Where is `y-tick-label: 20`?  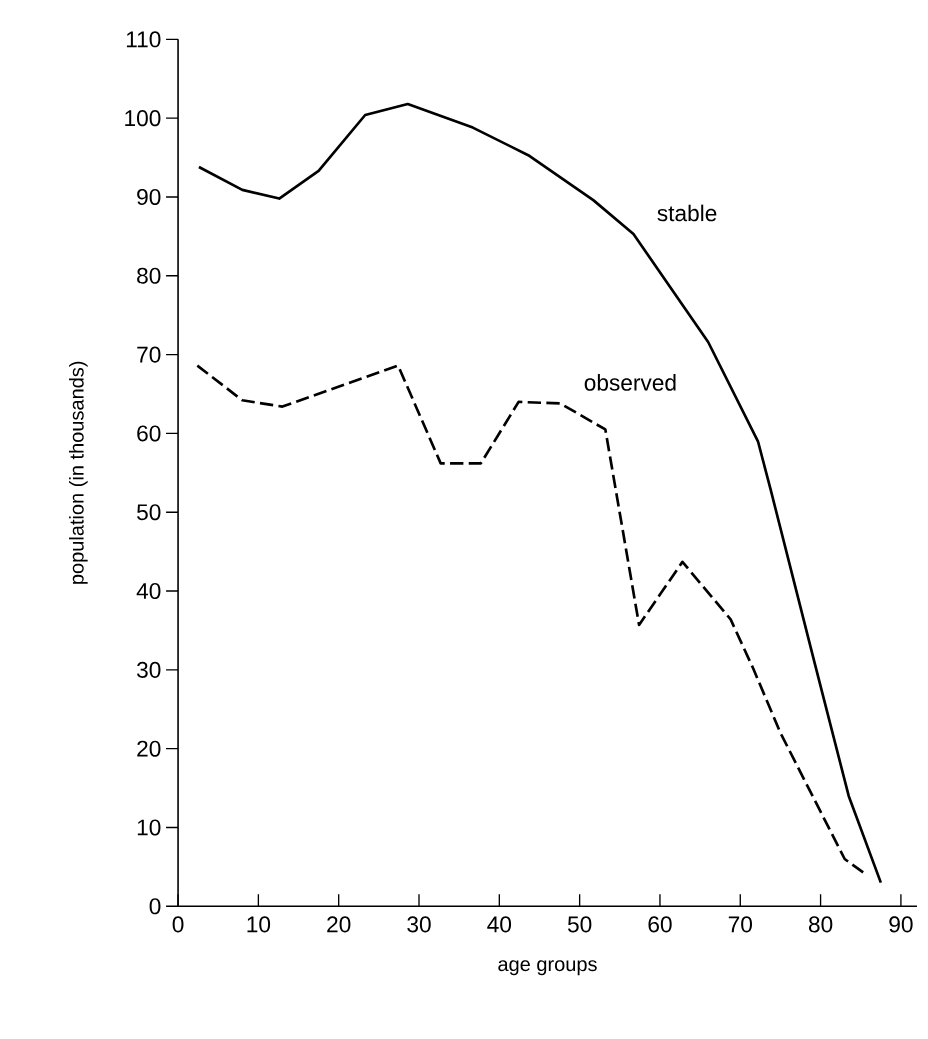
y-tick-label: 20 is located at coordinates (149, 748).